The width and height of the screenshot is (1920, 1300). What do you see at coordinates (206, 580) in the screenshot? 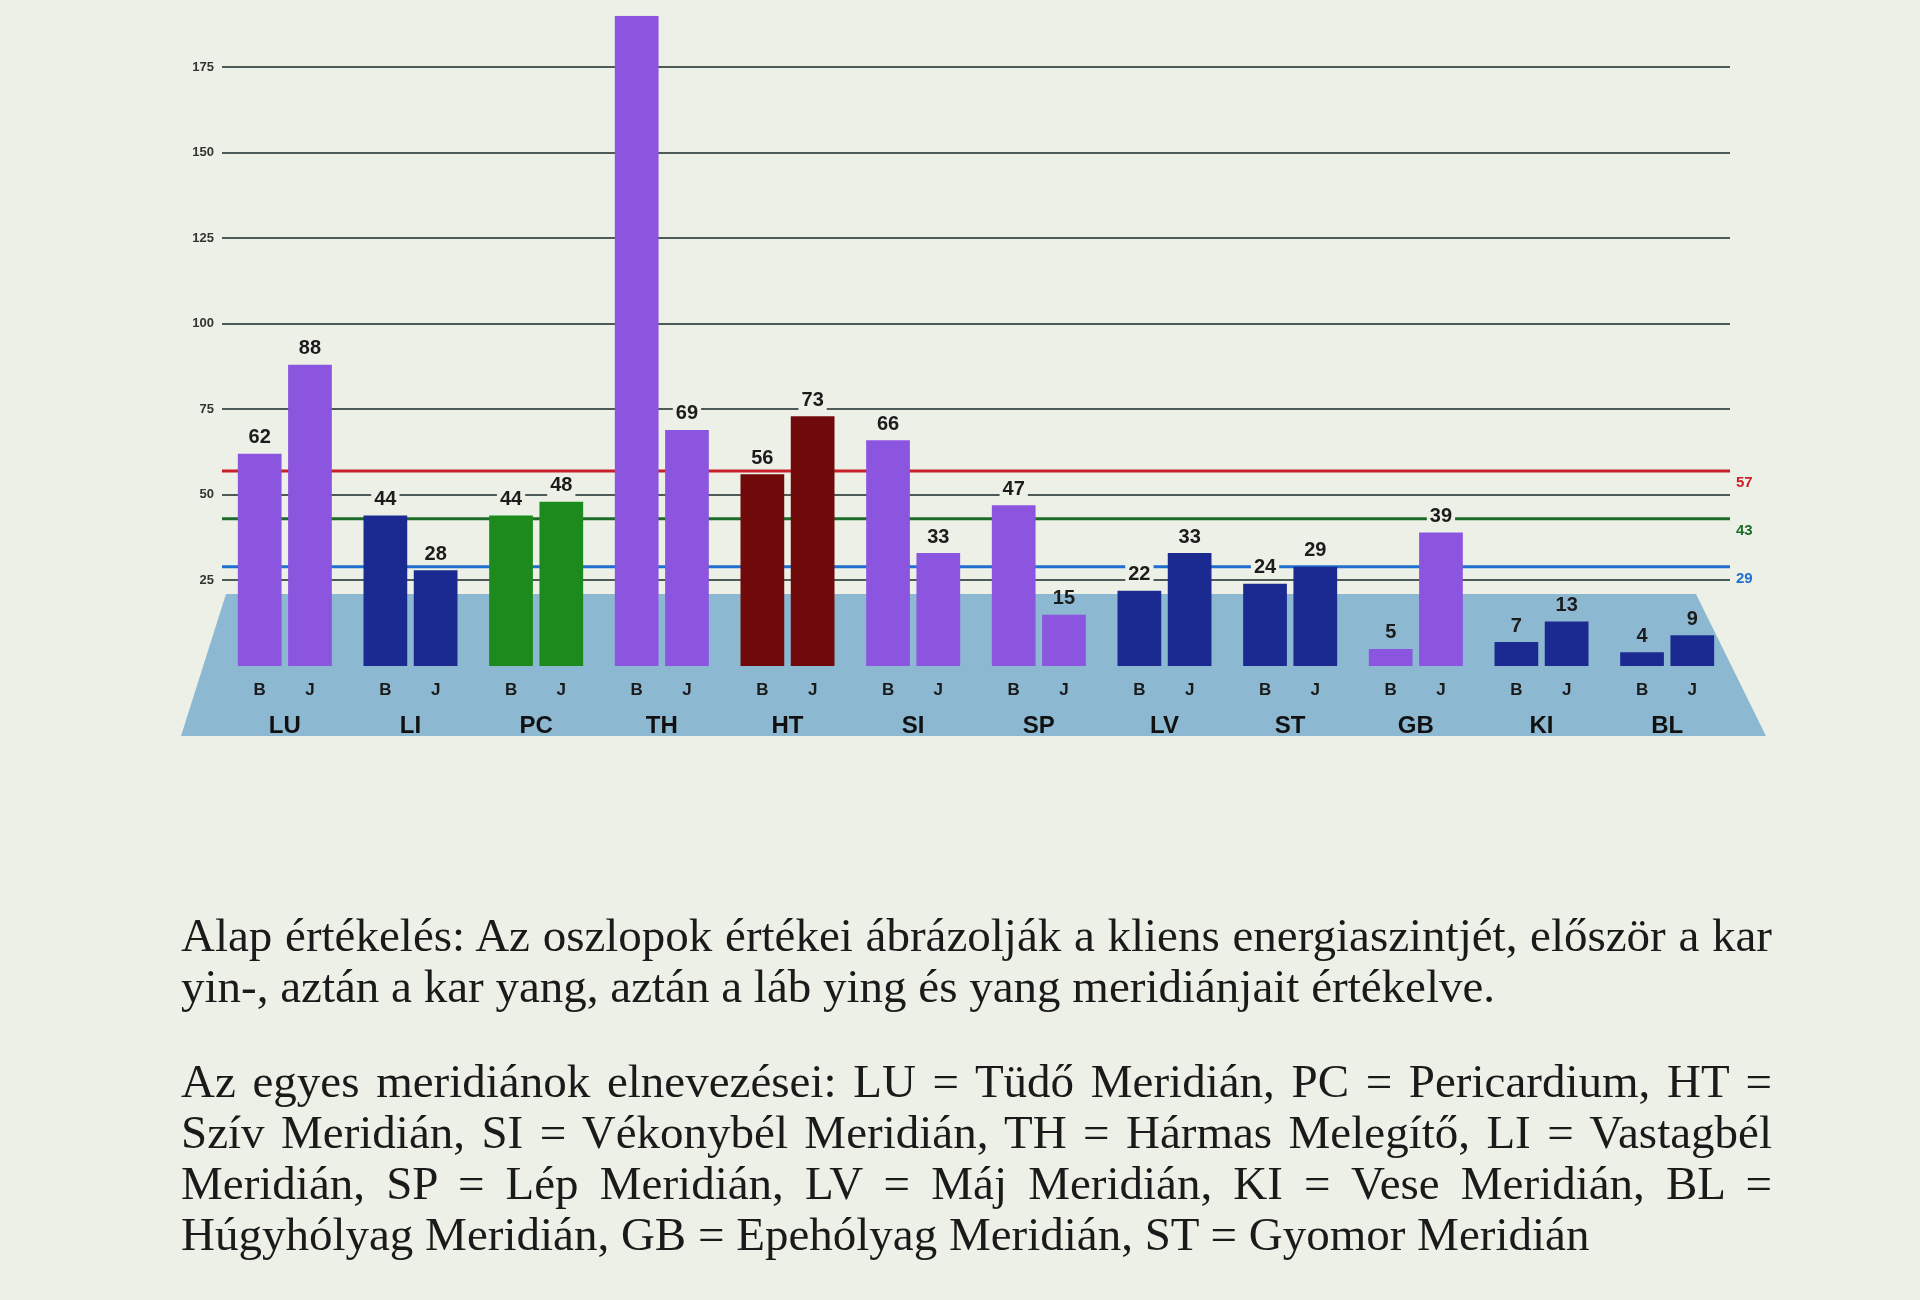
I see `y-tick-label: 25` at bounding box center [206, 580].